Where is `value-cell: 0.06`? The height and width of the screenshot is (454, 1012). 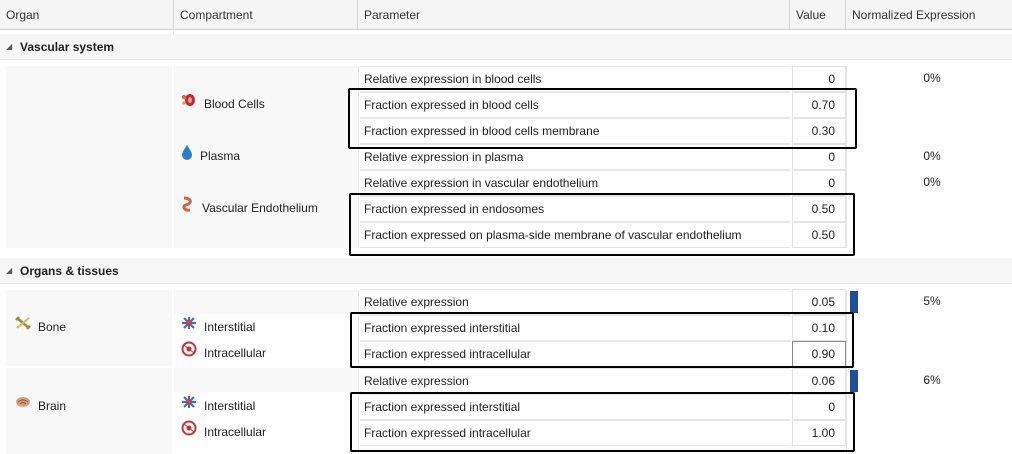
value-cell: 0.06 is located at coordinates (819, 381).